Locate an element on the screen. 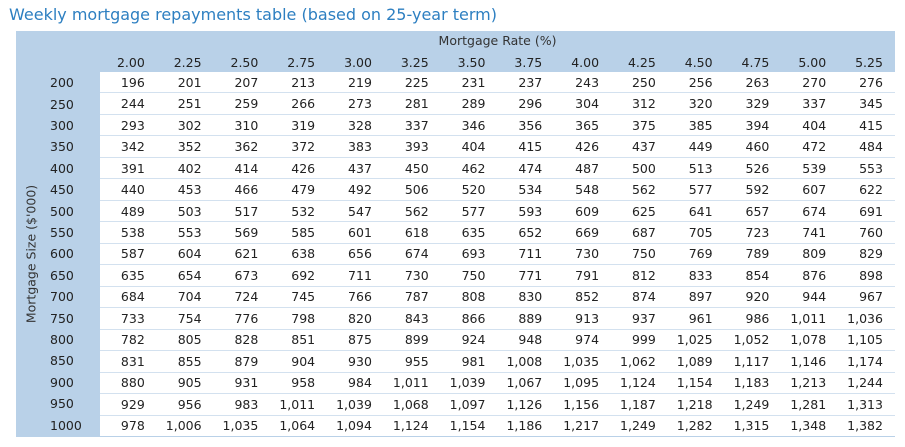  table-cell: 983 is located at coordinates (246, 404).